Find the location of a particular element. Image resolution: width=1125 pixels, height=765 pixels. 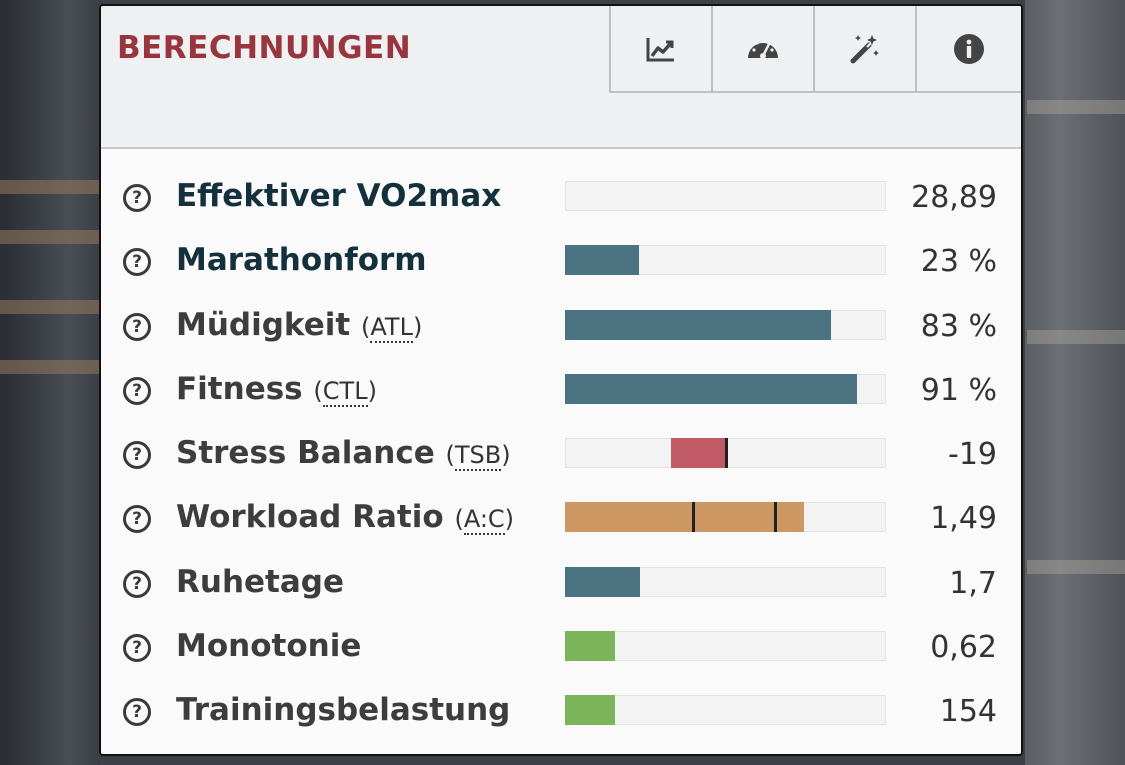

panel-title: BERECHNUNGEN is located at coordinates (264, 48).